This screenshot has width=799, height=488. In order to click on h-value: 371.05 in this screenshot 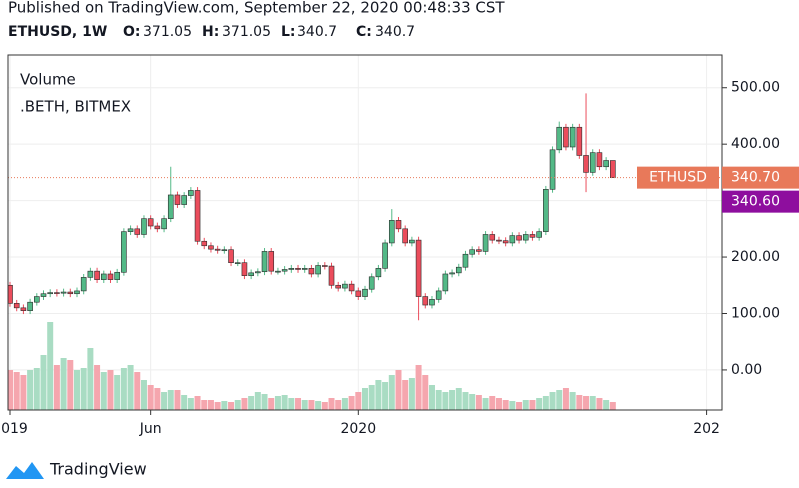, I will do `click(246, 32)`.